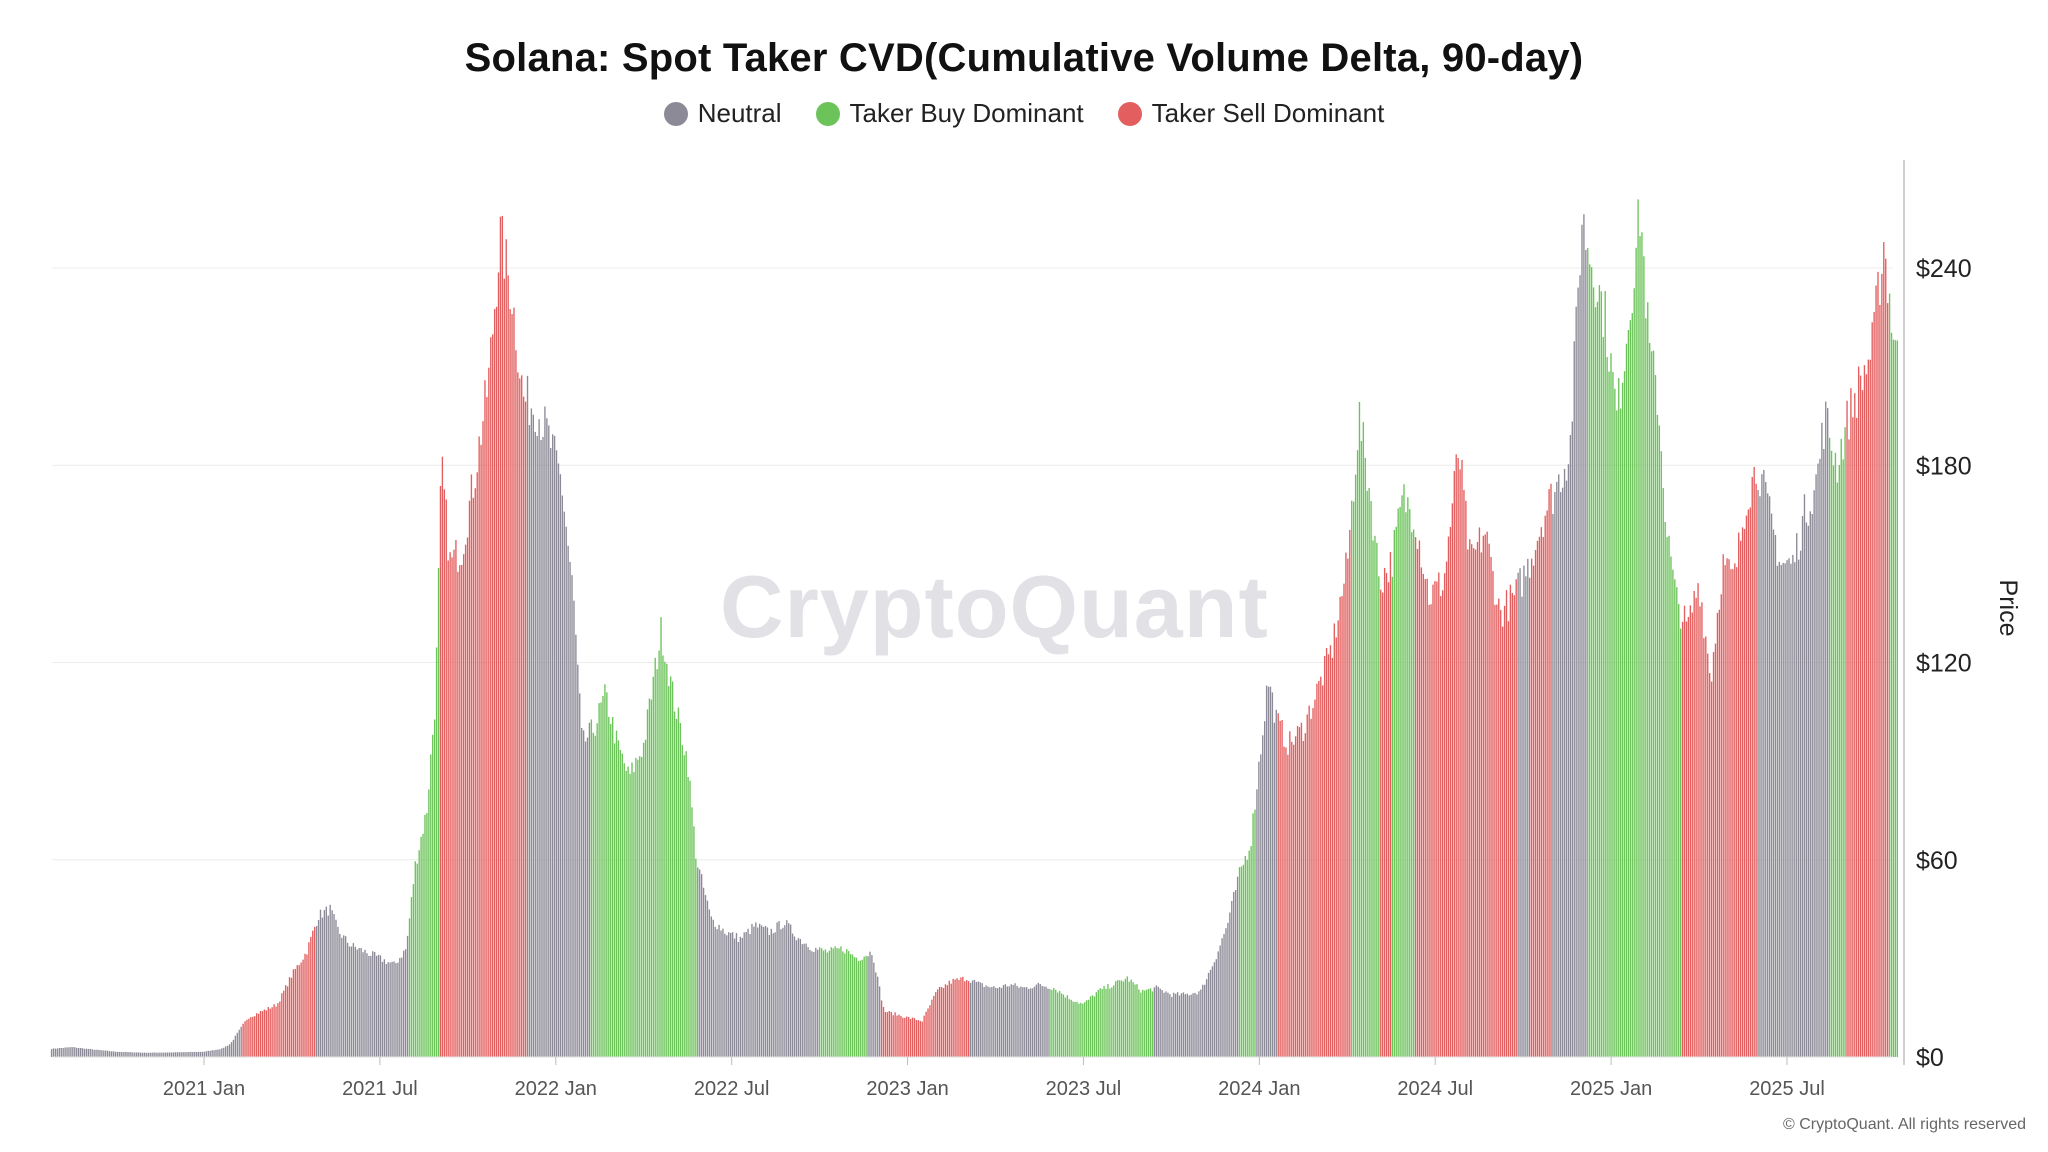 The height and width of the screenshot is (1152, 2048). I want to click on legend-item-taker-sell: Taker Sell Dominant, so click(1250, 113).